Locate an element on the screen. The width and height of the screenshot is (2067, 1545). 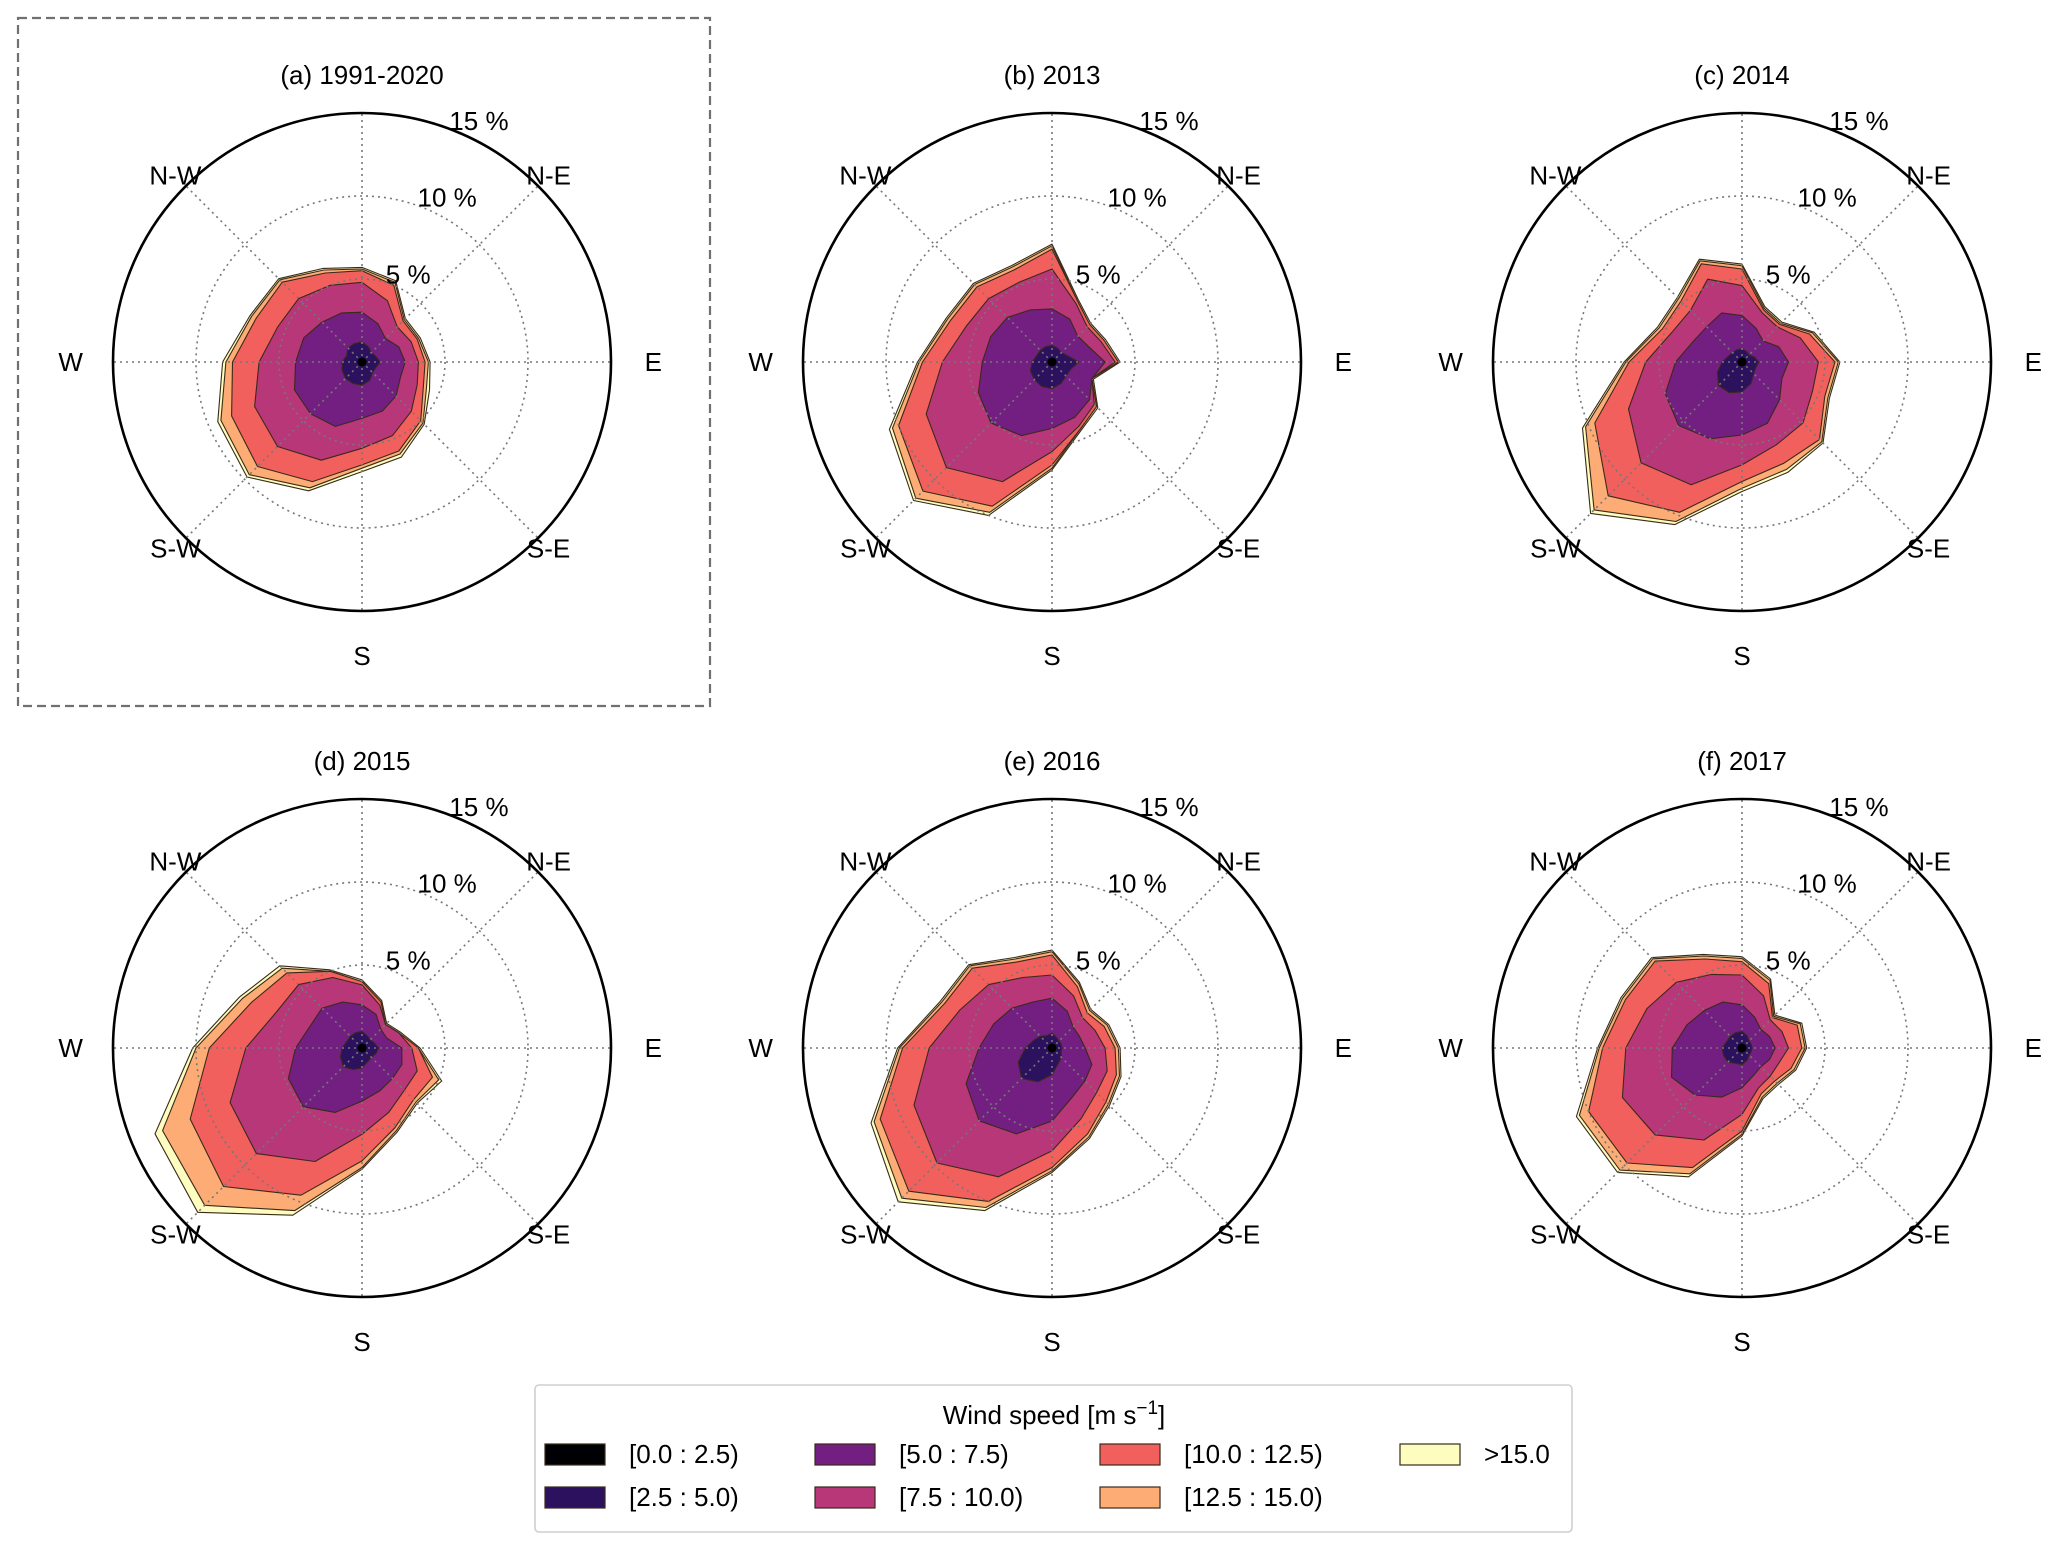
panel-title: (c) 2014 is located at coordinates (1741, 75).